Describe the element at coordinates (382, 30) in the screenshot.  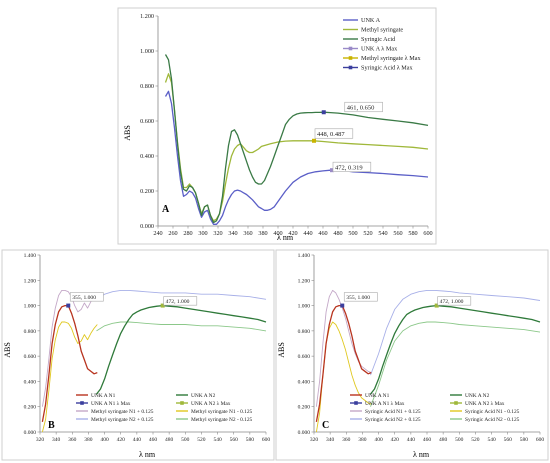
I see `legend-label: Methyl syringate` at that location.